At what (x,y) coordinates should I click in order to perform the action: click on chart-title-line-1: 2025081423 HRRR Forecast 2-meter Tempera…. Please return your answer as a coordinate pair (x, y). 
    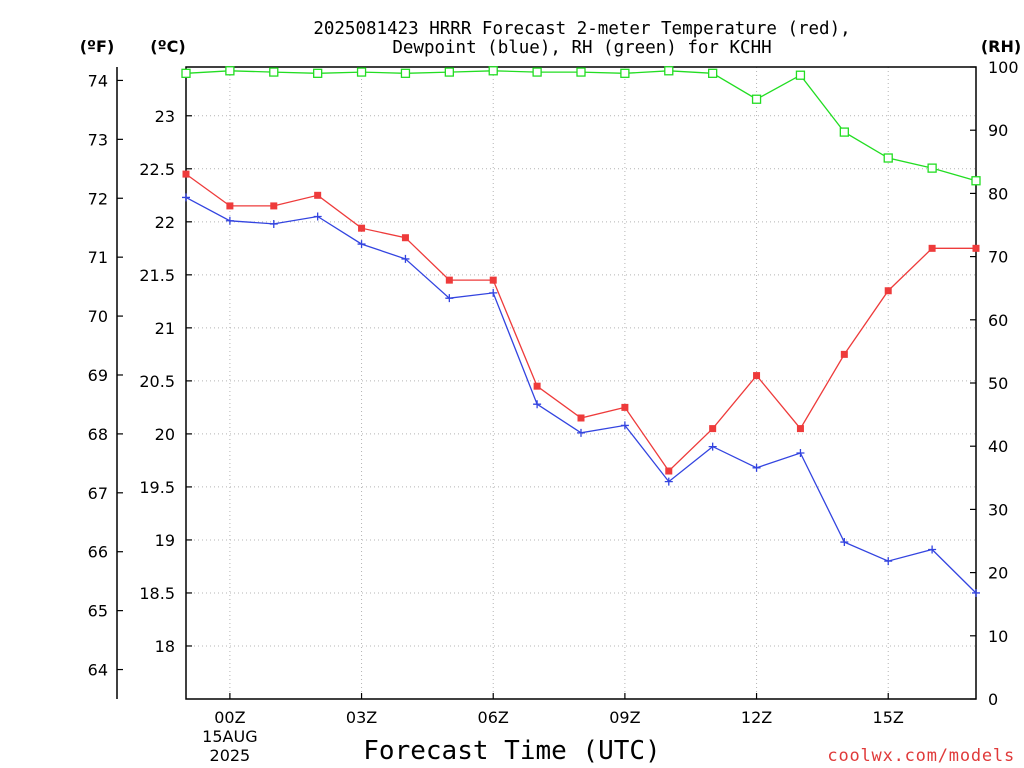
    Looking at the image, I should click on (581, 29).